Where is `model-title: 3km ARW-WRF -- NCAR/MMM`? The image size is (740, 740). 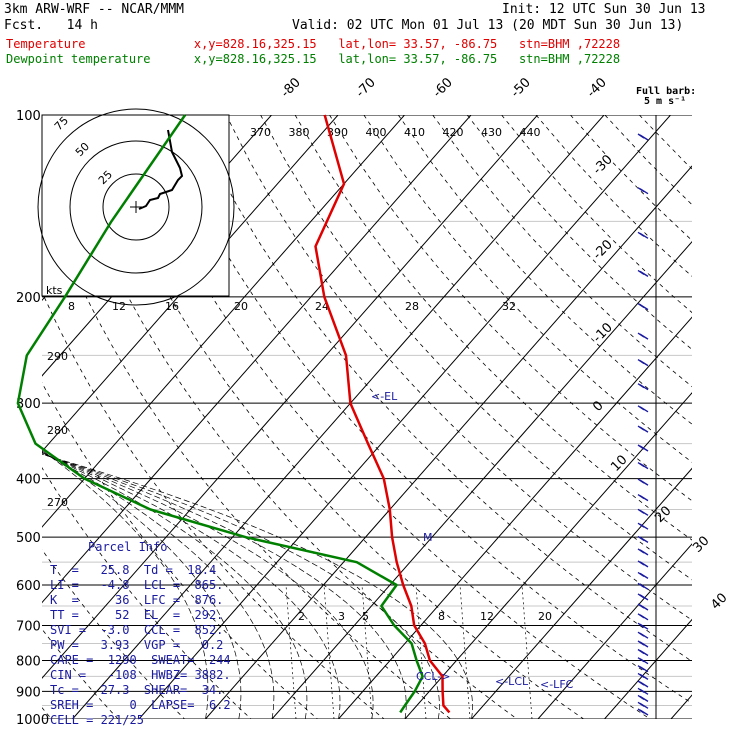 model-title: 3km ARW-WRF -- NCAR/MMM is located at coordinates (94, 9).